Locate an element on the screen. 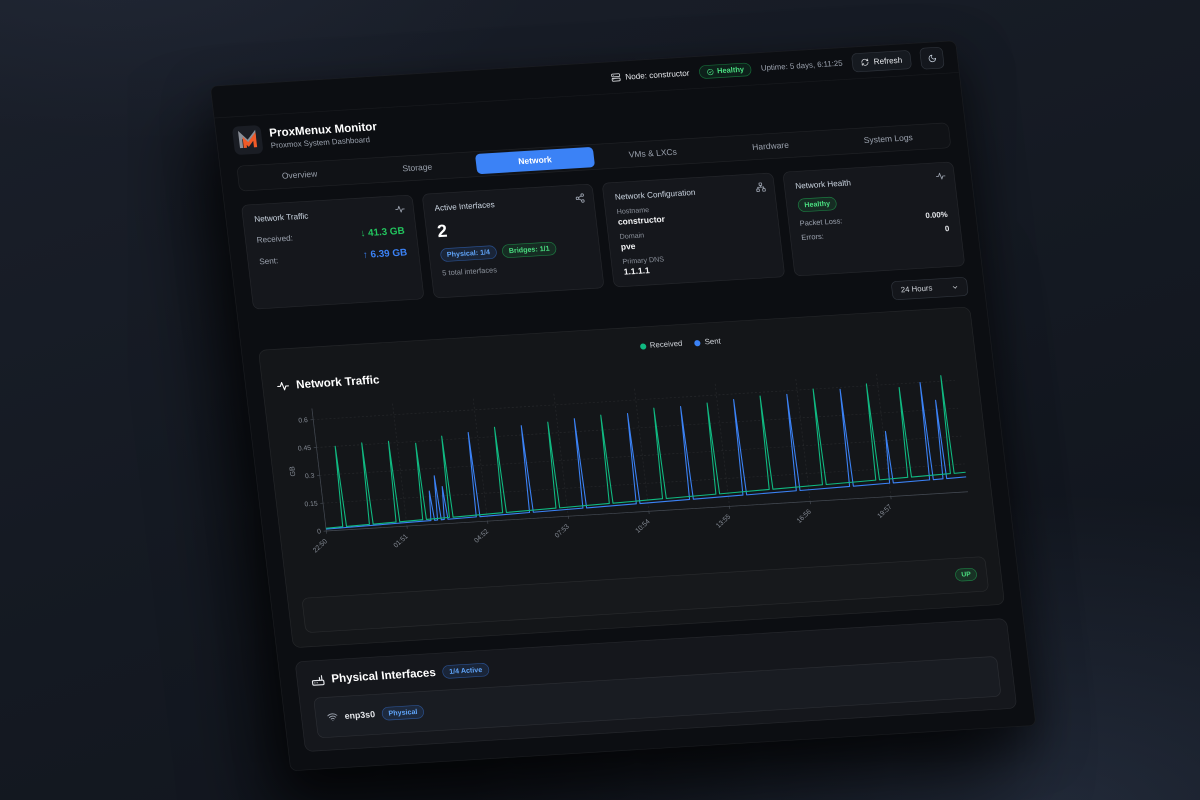  received-label: Received: is located at coordinates (275, 239).